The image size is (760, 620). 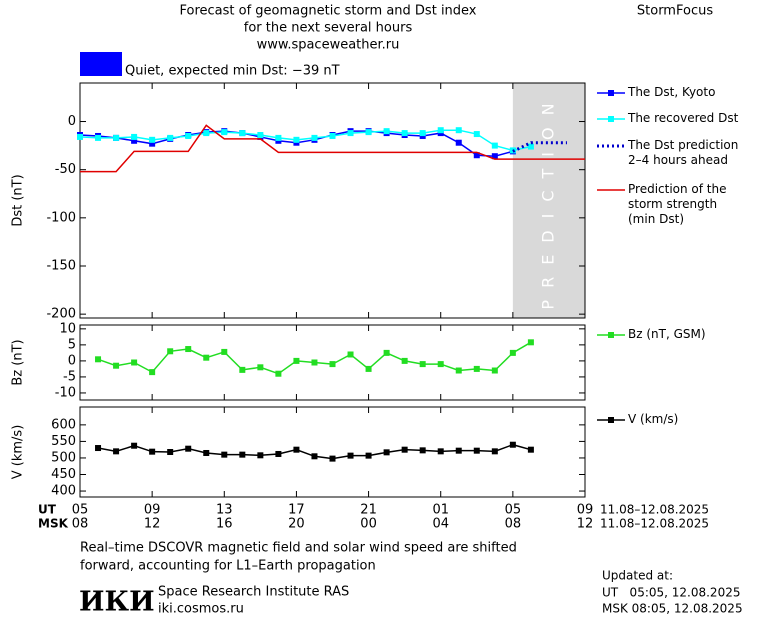 What do you see at coordinates (63, 491) in the screenshot?
I see `y-tick-label: 400` at bounding box center [63, 491].